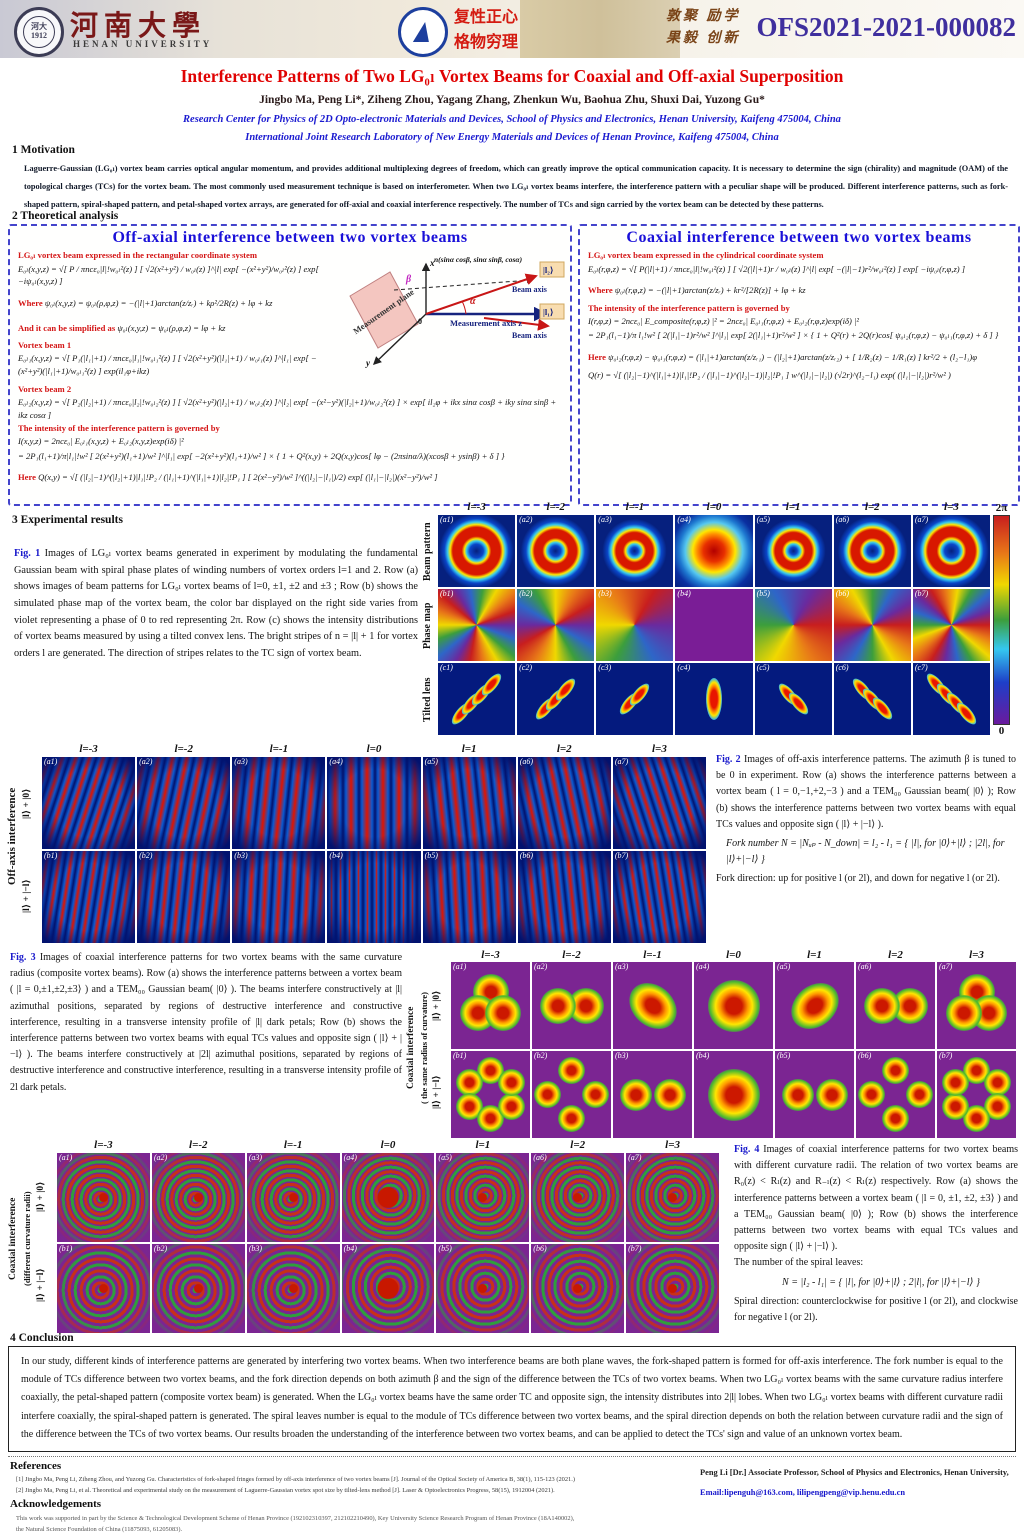 The height and width of the screenshot is (1535, 1024). What do you see at coordinates (41, 1285) in the screenshot?
I see `fig4-row-label-b: |l⟩ + |−l⟩` at bounding box center [41, 1285].